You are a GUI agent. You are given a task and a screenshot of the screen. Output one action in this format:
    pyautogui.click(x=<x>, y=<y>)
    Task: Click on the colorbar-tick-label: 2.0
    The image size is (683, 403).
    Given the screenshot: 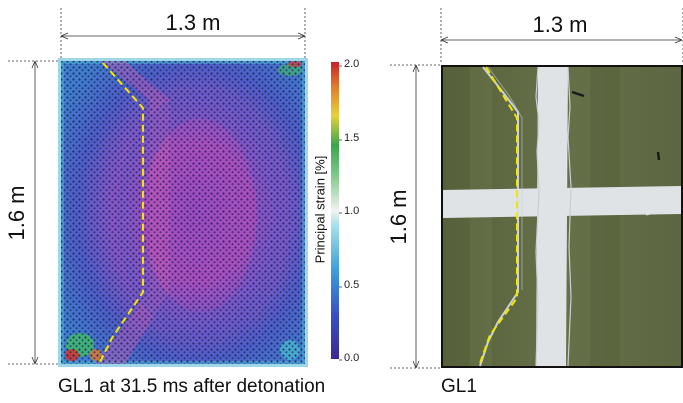 What is the action you would take?
    pyautogui.click(x=352, y=64)
    